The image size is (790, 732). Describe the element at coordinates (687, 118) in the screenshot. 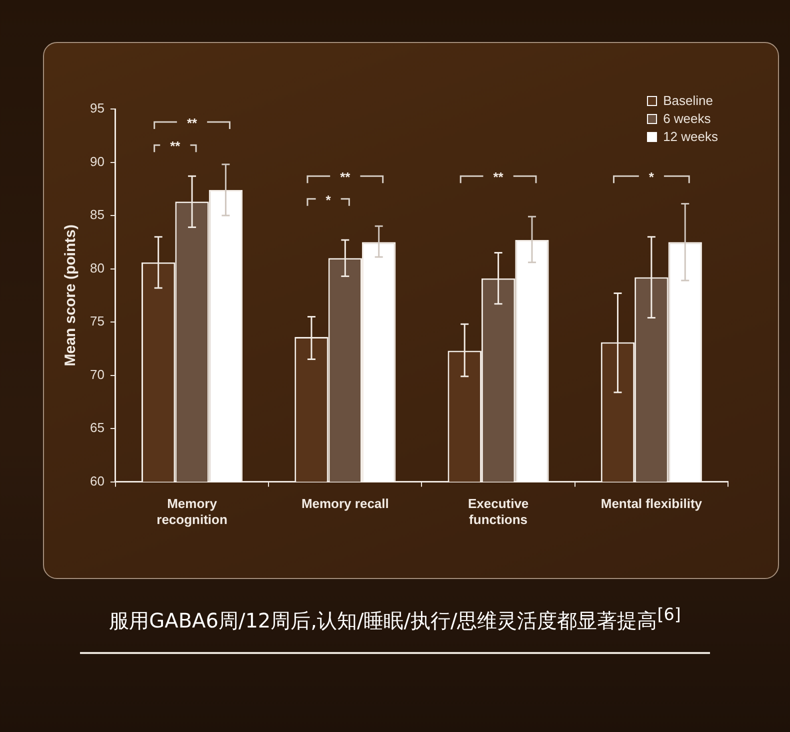

I see `legend-label: 6 weeks` at that location.